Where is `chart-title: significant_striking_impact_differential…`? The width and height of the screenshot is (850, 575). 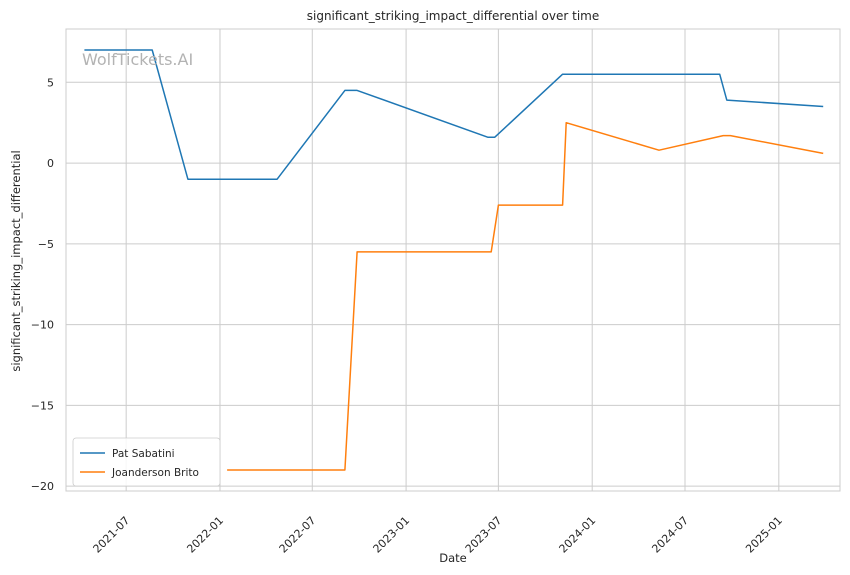 chart-title: significant_striking_impact_differential… is located at coordinates (453, 16).